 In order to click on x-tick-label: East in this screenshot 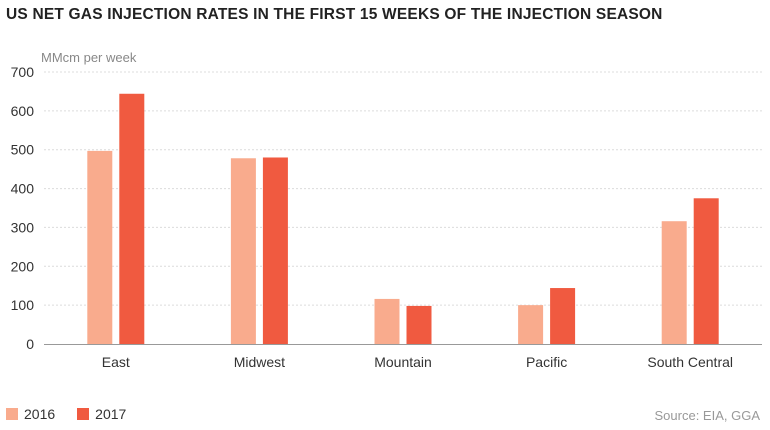, I will do `click(116, 362)`.